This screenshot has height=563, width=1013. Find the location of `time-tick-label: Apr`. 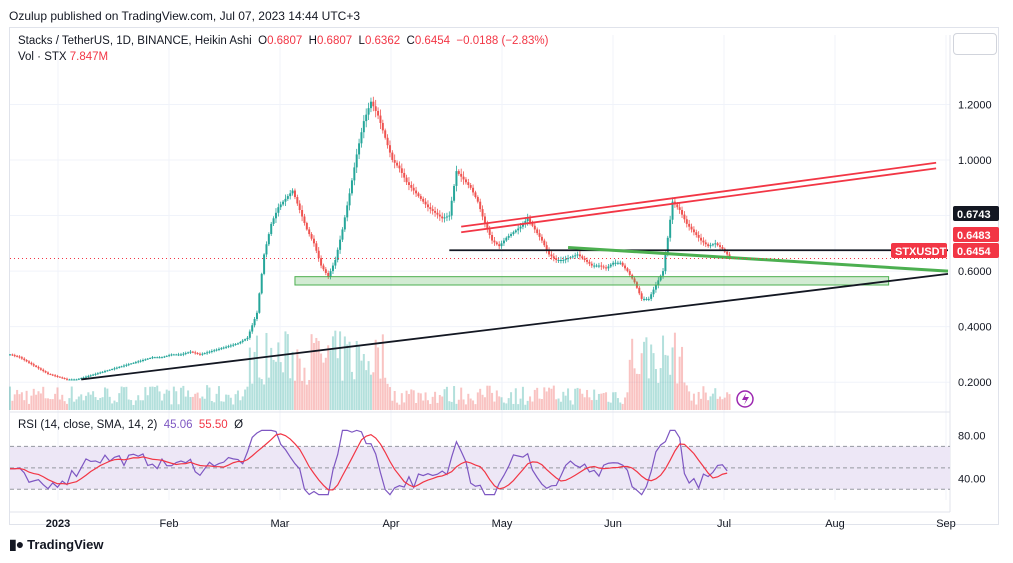

time-tick-label: Apr is located at coordinates (390, 524).